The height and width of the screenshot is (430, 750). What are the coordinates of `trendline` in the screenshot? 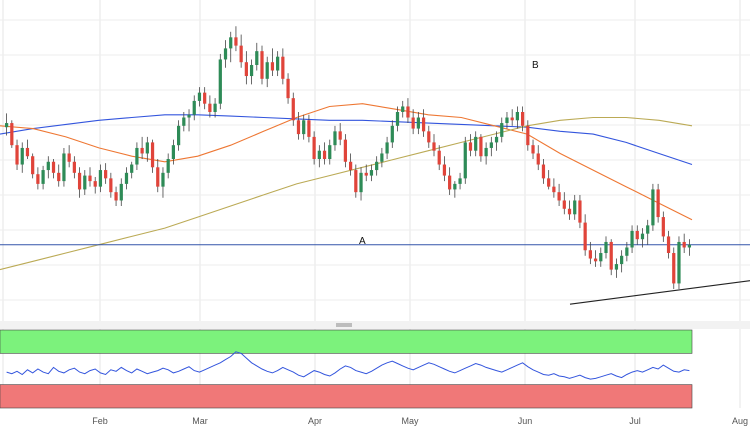 It's located at (659, 292).